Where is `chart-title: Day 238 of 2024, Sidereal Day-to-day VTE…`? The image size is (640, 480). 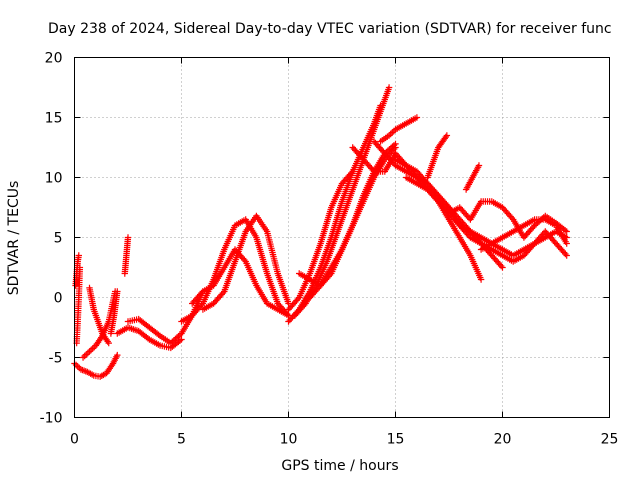 chart-title: Day 238 of 2024, Sidereal Day-to-day VTE… is located at coordinates (330, 29).